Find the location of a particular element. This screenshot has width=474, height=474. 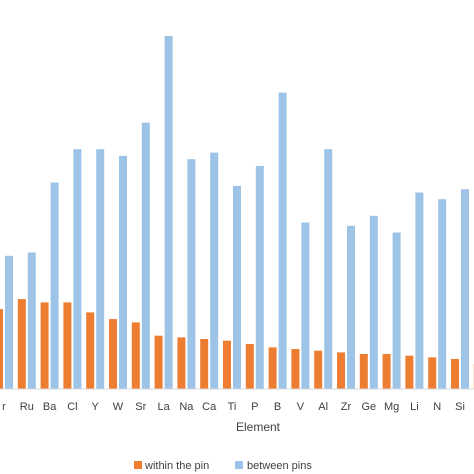

x-tick-label-si-20: Si is located at coordinates (460, 407).